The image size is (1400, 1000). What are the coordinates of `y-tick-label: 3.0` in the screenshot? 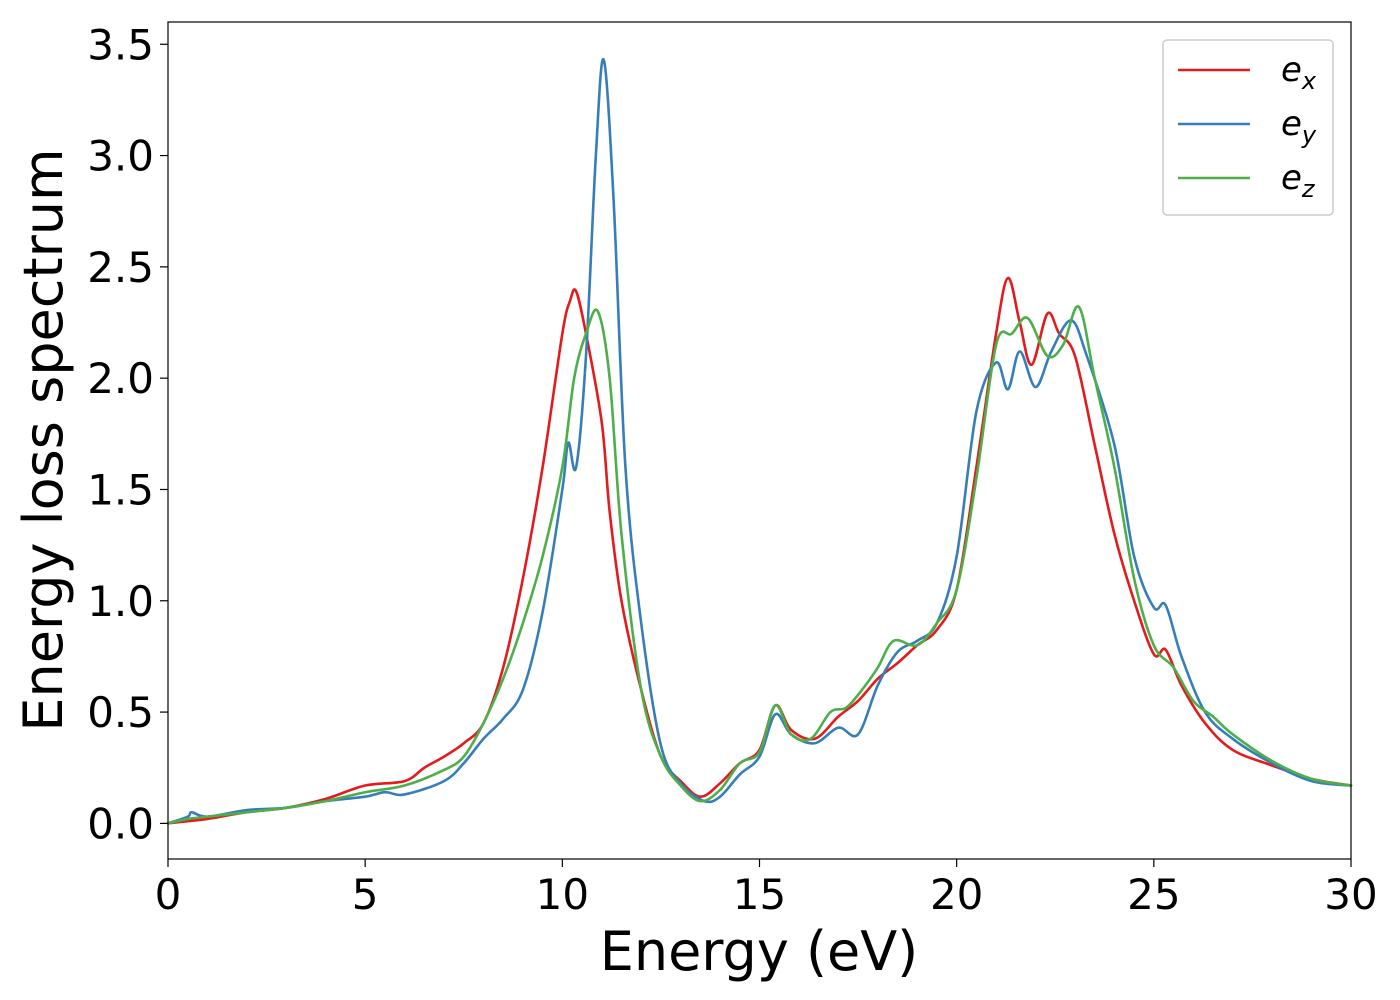 It's located at (120, 156).